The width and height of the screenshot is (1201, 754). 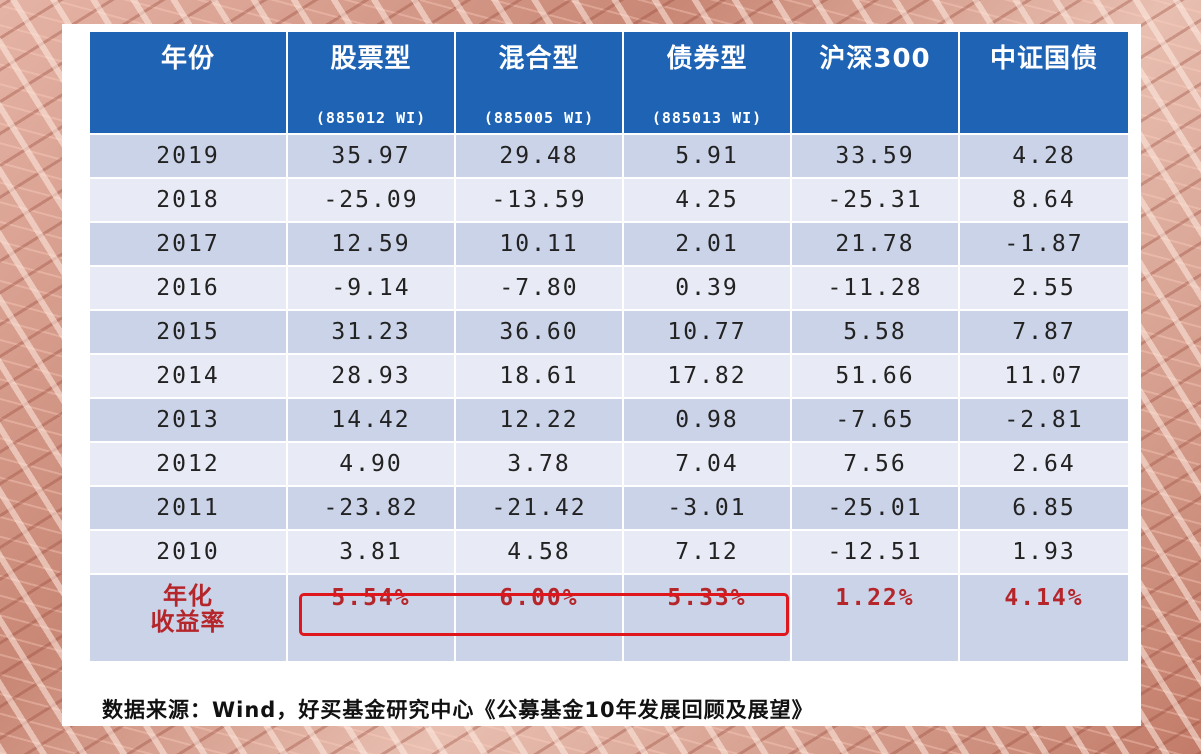 I want to click on table-row: 2015 31.23 36.60 10.77 5.58 7.87, so click(x=609, y=332).